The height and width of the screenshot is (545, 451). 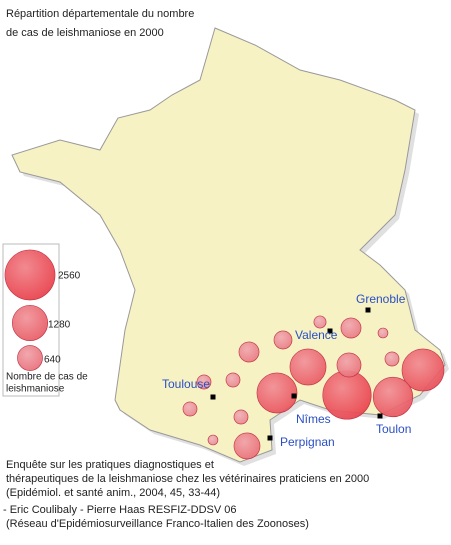 What do you see at coordinates (100, 14) in the screenshot?
I see `title-line: Répartition départementale du nombre` at bounding box center [100, 14].